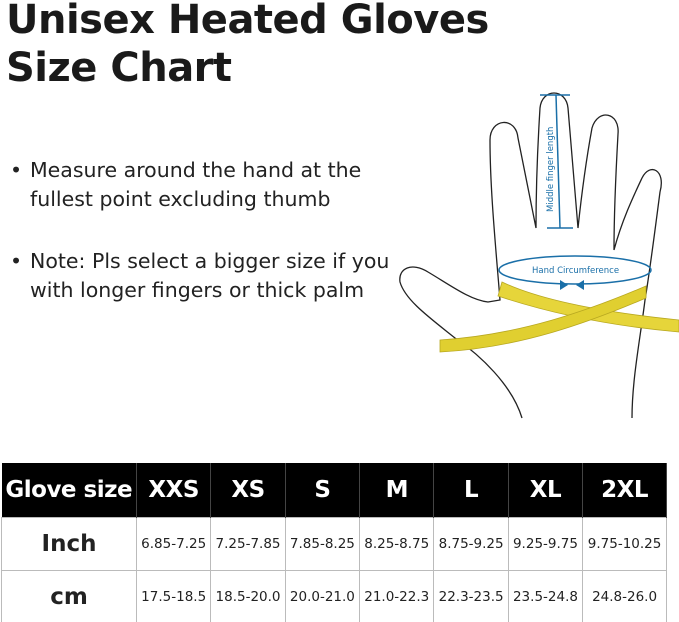 The width and height of the screenshot is (679, 622). Describe the element at coordinates (471, 490) in the screenshot. I see `header-size: L` at that location.